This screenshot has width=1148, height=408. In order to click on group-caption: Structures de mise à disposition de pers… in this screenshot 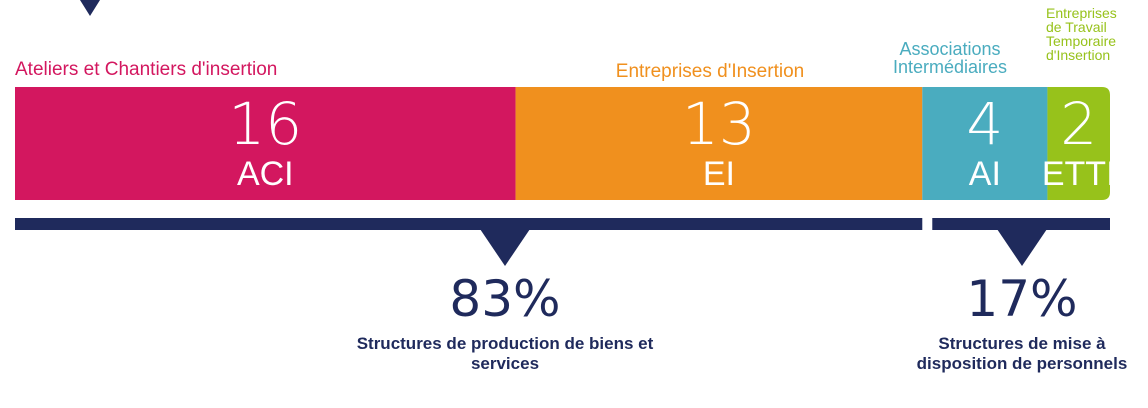, I will do `click(1022, 354)`.